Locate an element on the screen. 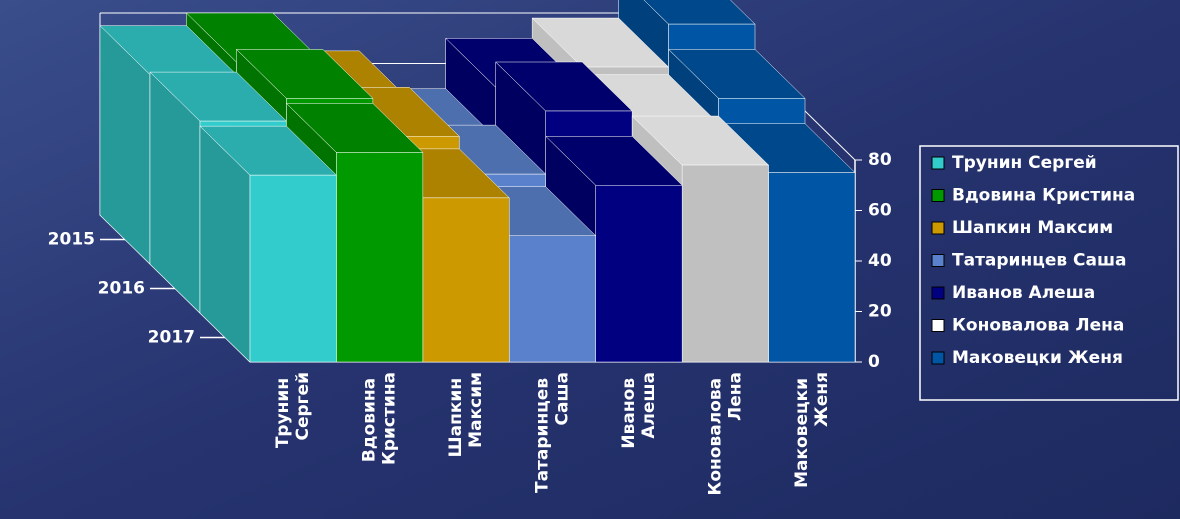 This screenshot has width=1180, height=519. x-tick-label: Вдовина Кристина is located at coordinates (380, 418).